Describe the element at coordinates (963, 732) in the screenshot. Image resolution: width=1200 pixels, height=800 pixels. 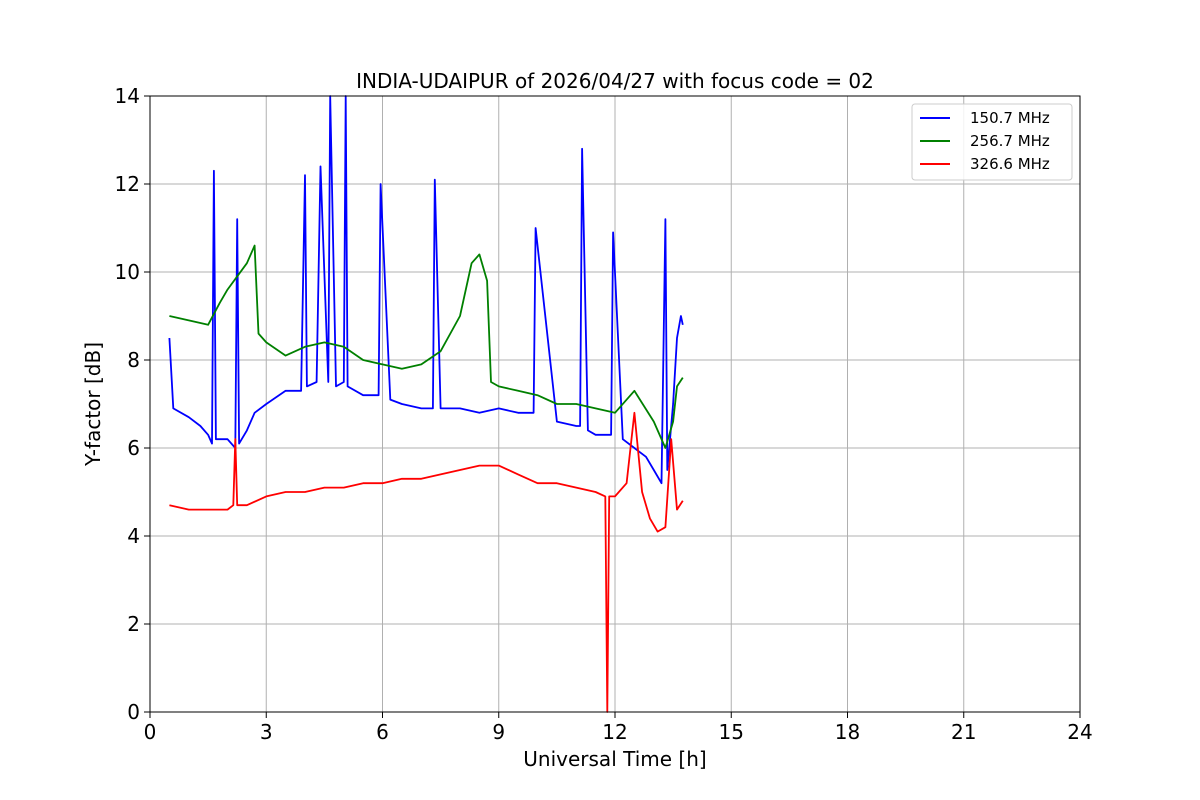
I see `x-tick-label: 21` at that location.